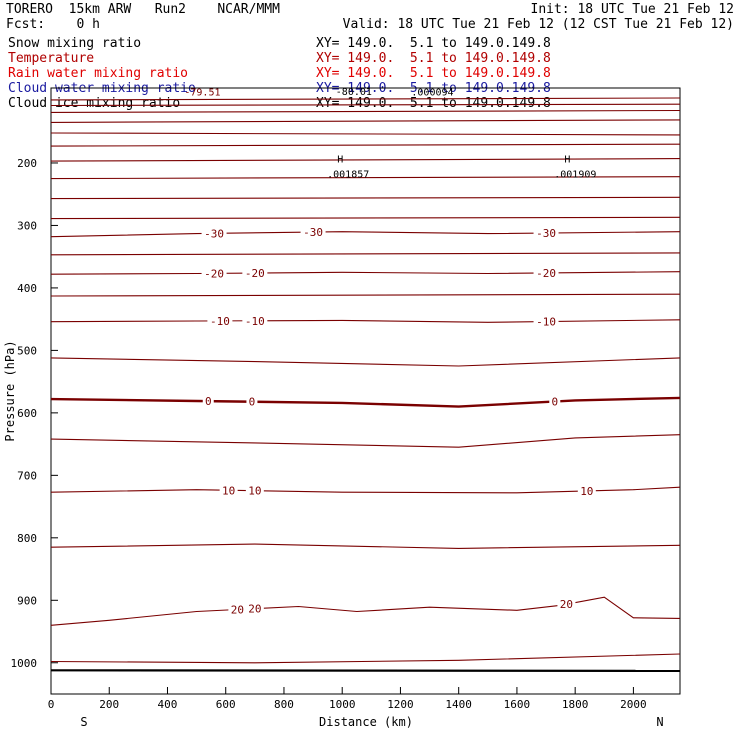 Image resolution: width=740 pixels, height=740 pixels. I want to click on model-title: TORERO 15km ARW Run2 NCAR/MMM, so click(143, 9).